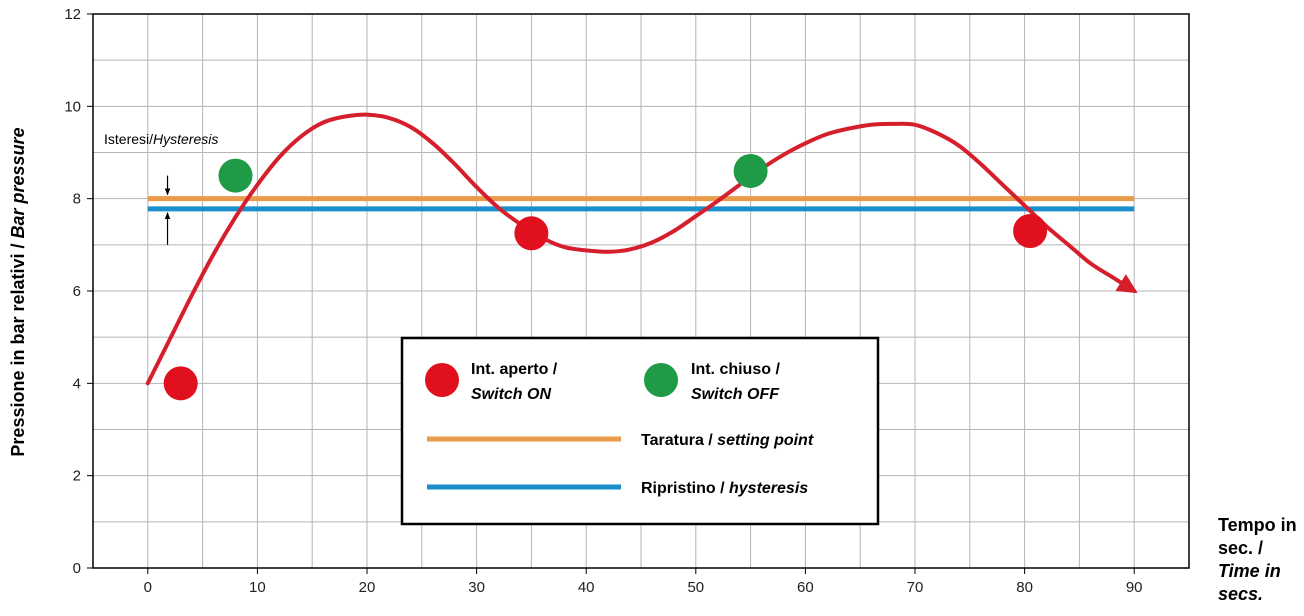 The height and width of the screenshot is (616, 1304). I want to click on legend-switch-off-label: Int. chiuso /, so click(735, 369).